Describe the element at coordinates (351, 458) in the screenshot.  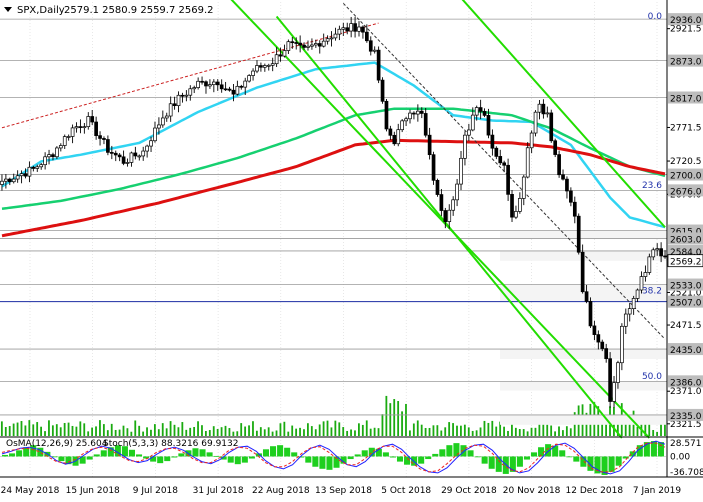
I see `oscillator-panel: 28.571 0.00 -36.708` at that location.